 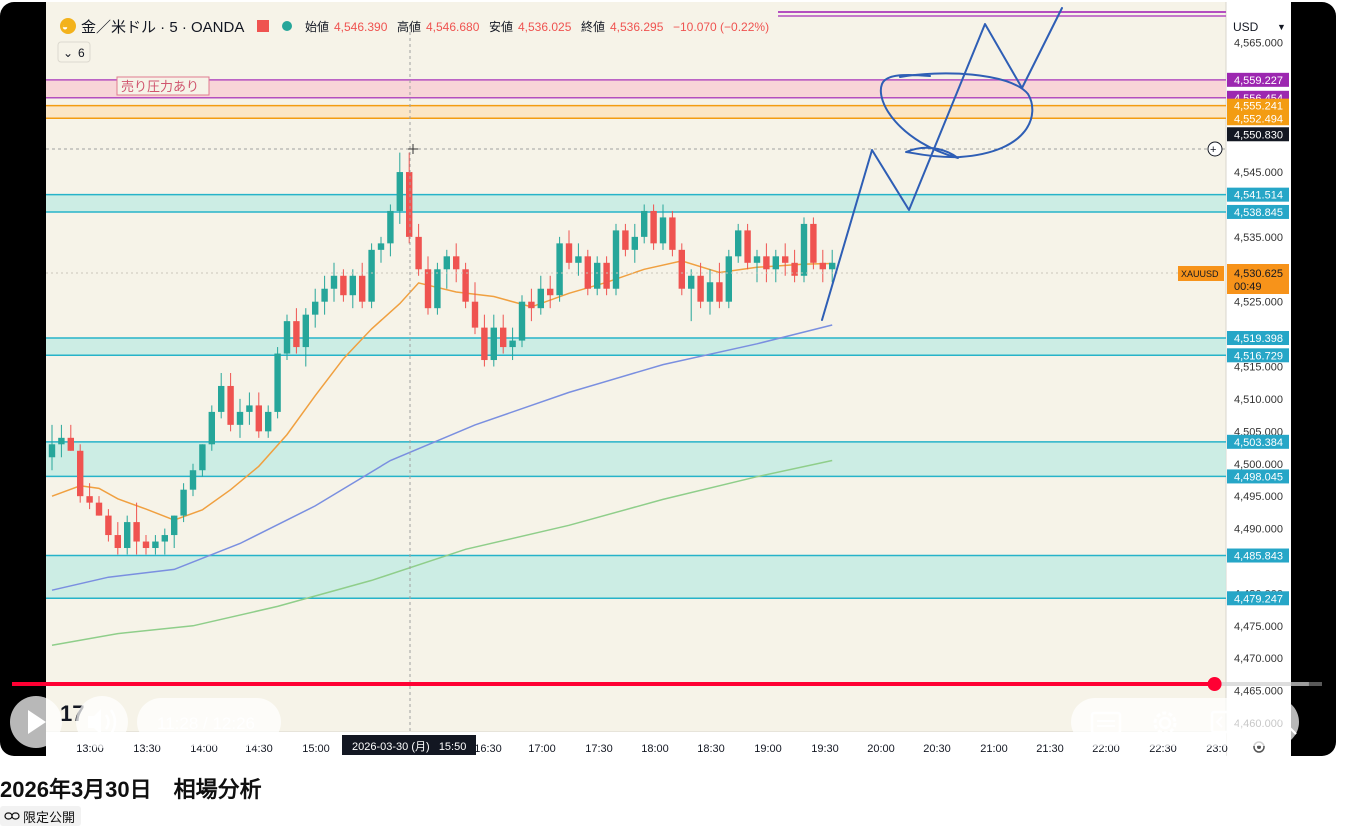 I want to click on price-level-label: 4,555.241, so click(x=1258, y=107).